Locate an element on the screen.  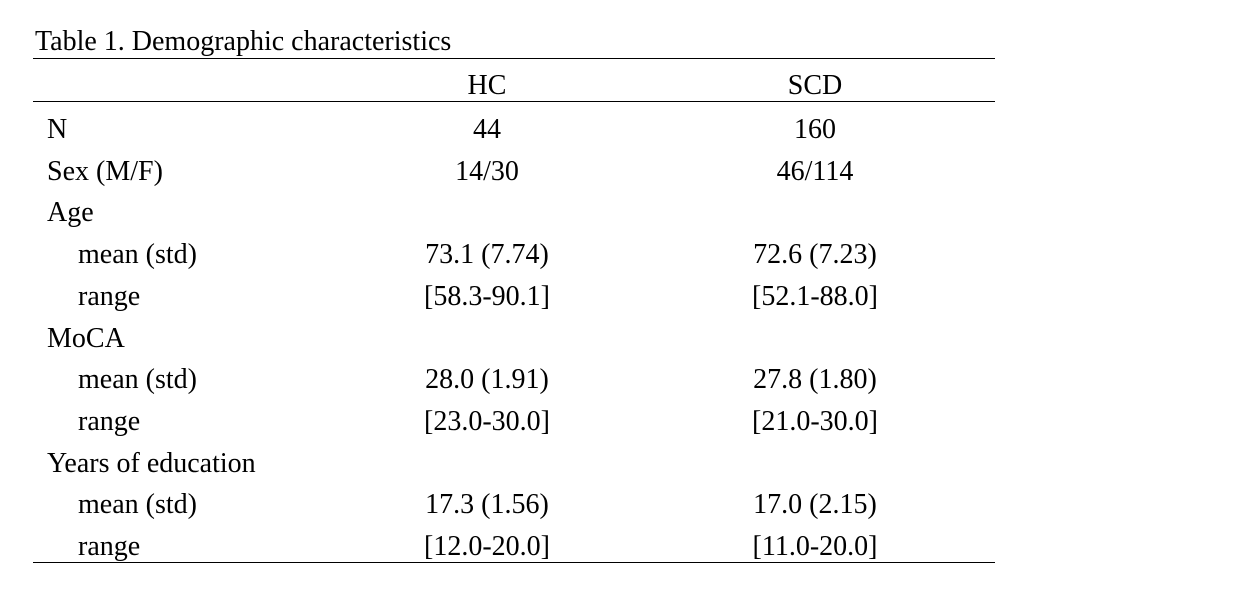
cell: 72.6 (7.23) is located at coordinates (815, 255).